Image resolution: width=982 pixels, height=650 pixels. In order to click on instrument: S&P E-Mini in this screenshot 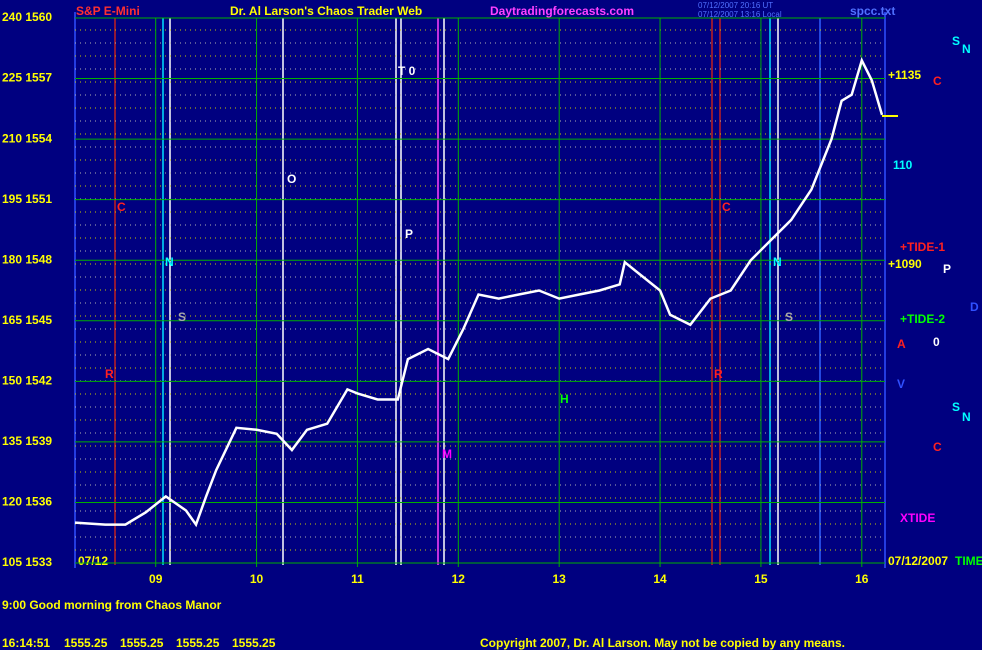, I will do `click(108, 11)`.